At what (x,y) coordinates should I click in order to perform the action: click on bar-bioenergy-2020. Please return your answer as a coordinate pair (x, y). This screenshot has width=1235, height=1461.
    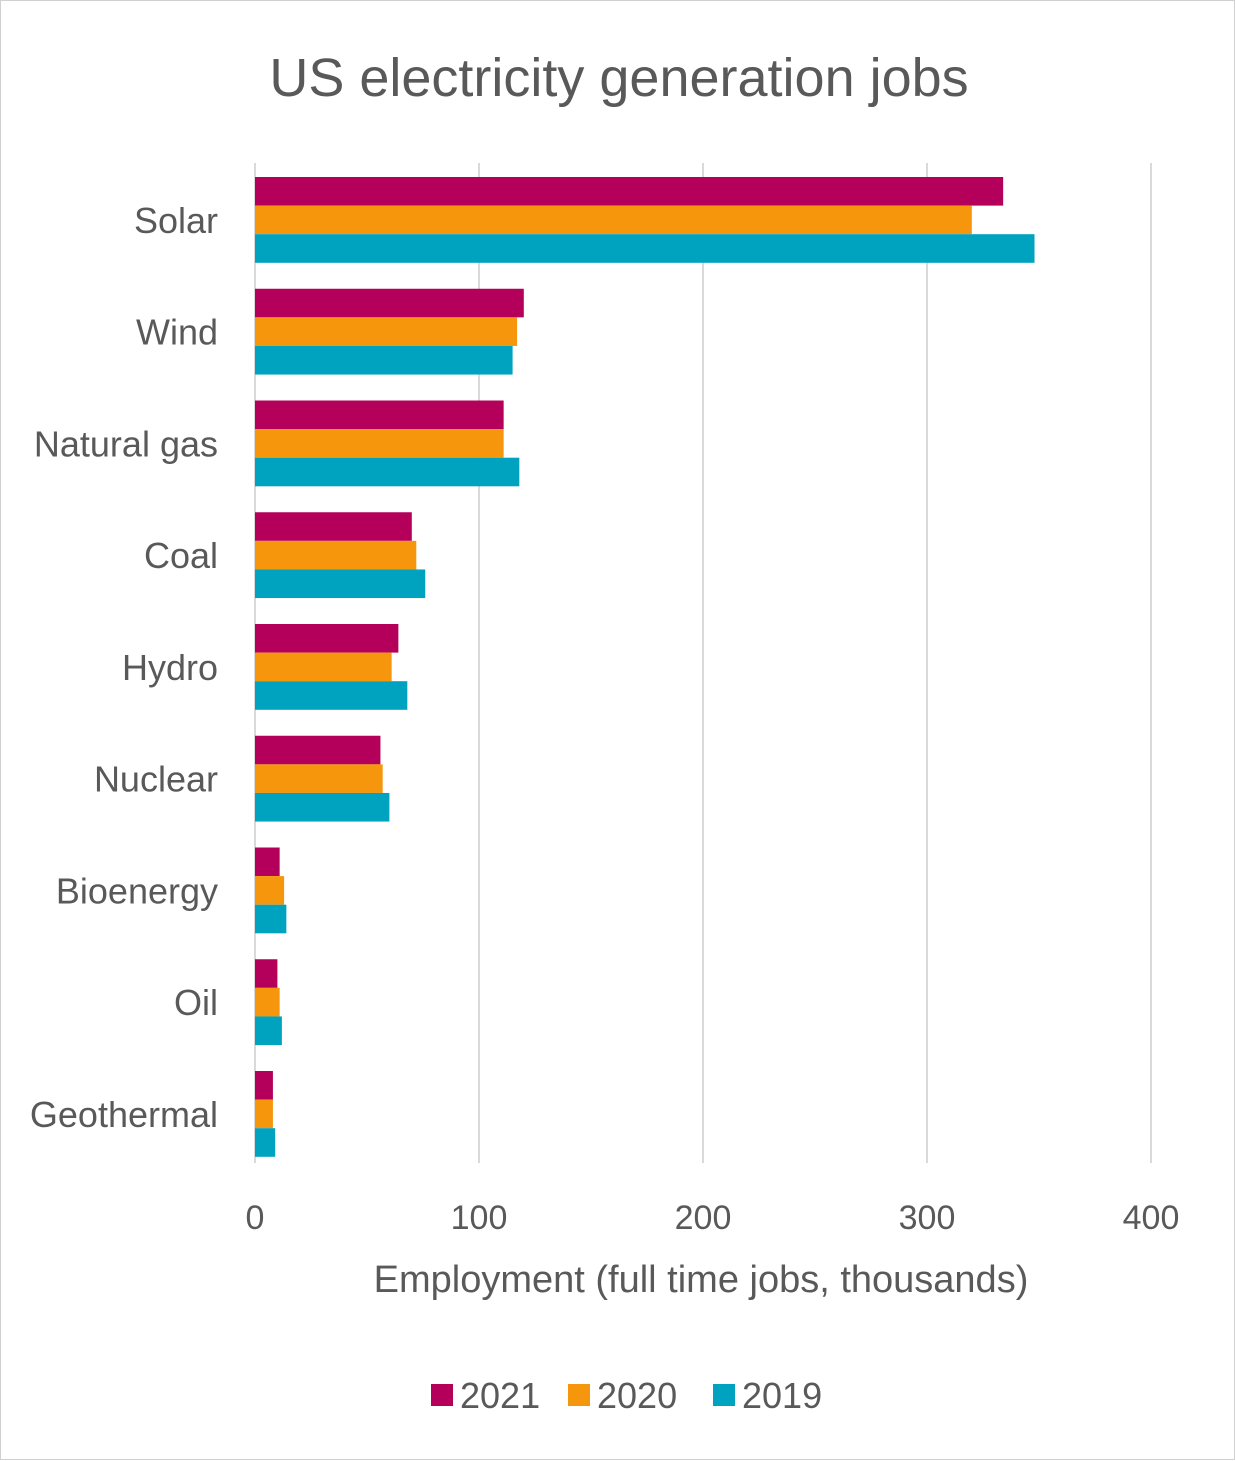
    Looking at the image, I should click on (270, 890).